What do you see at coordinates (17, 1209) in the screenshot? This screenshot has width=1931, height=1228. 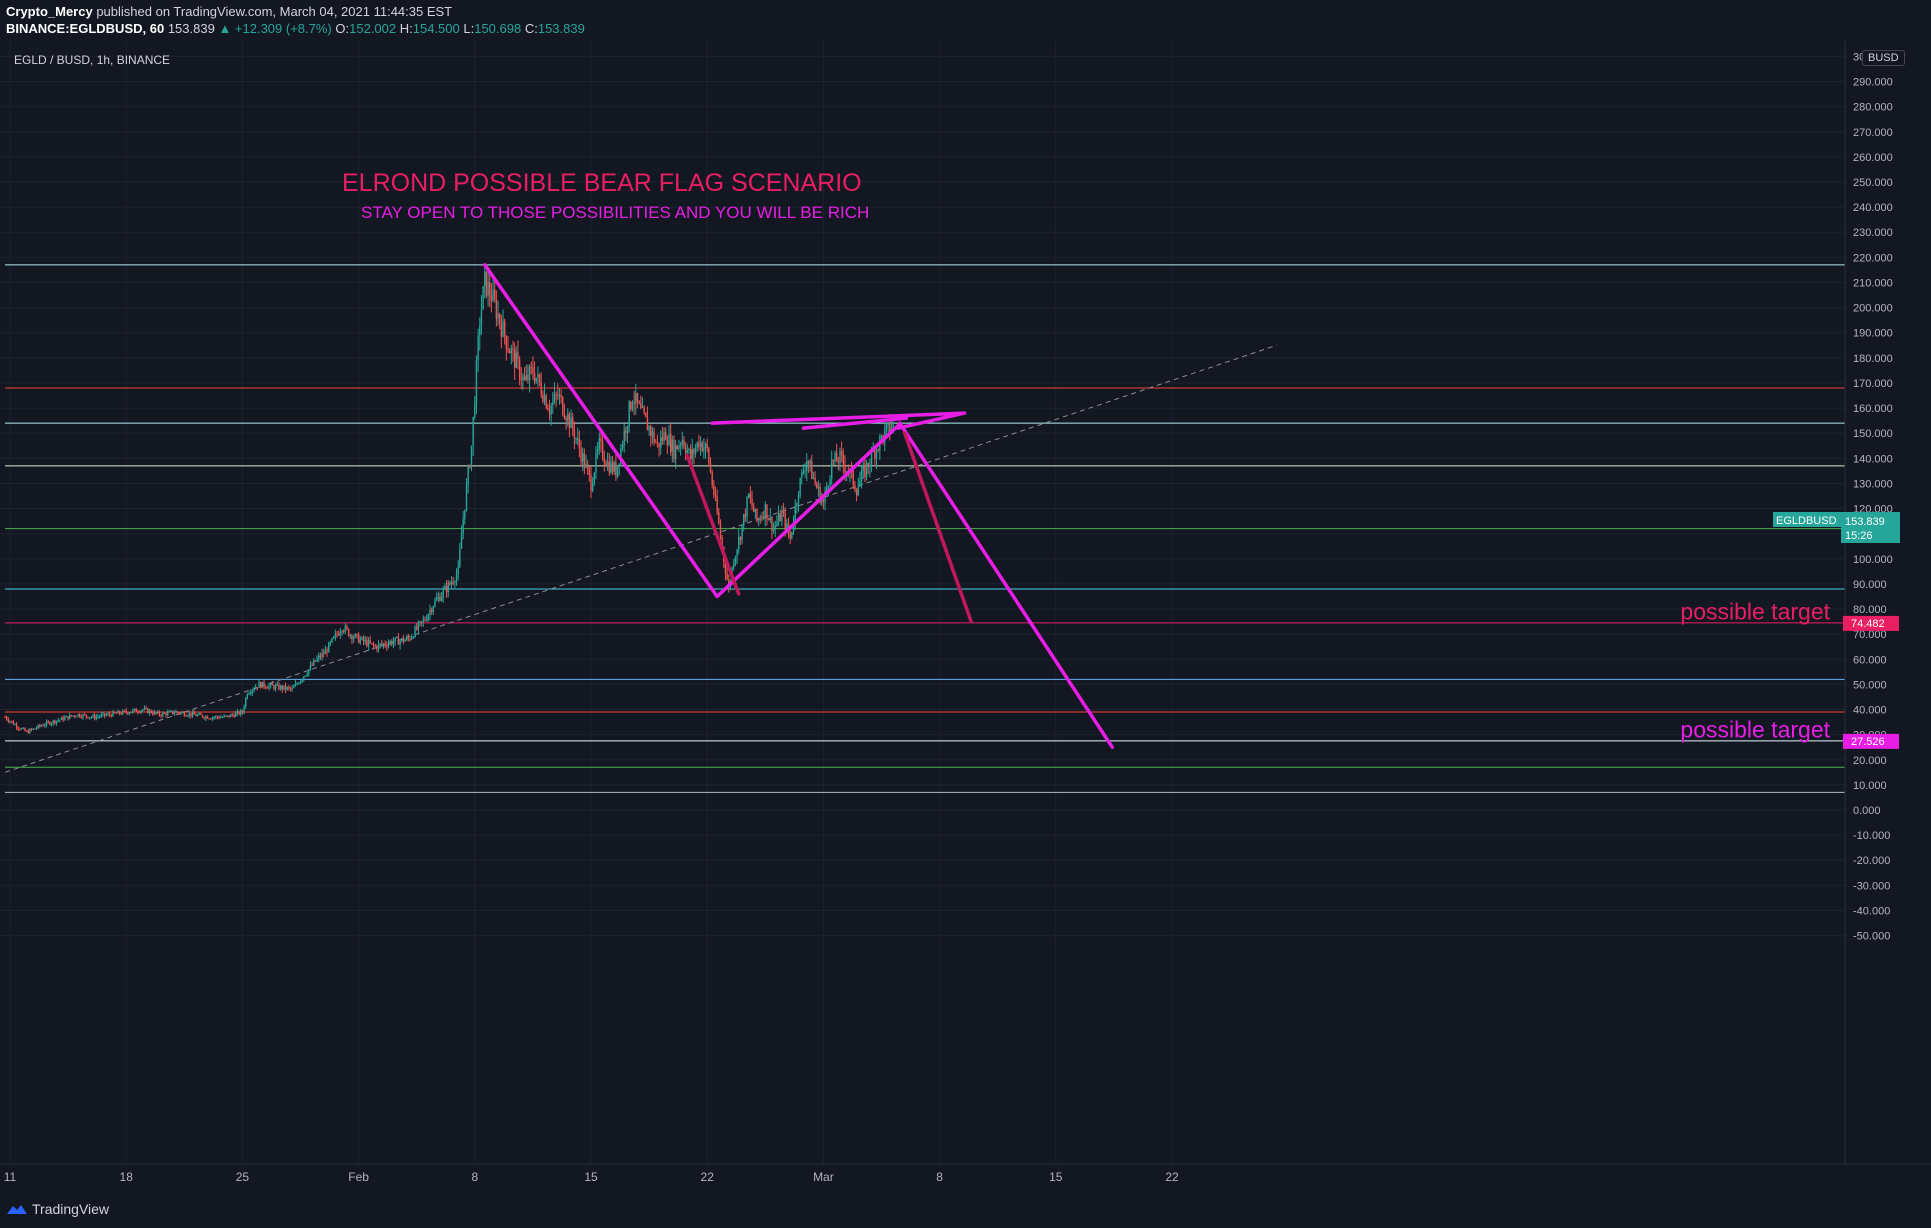 I see `tradingview-logo-icon` at bounding box center [17, 1209].